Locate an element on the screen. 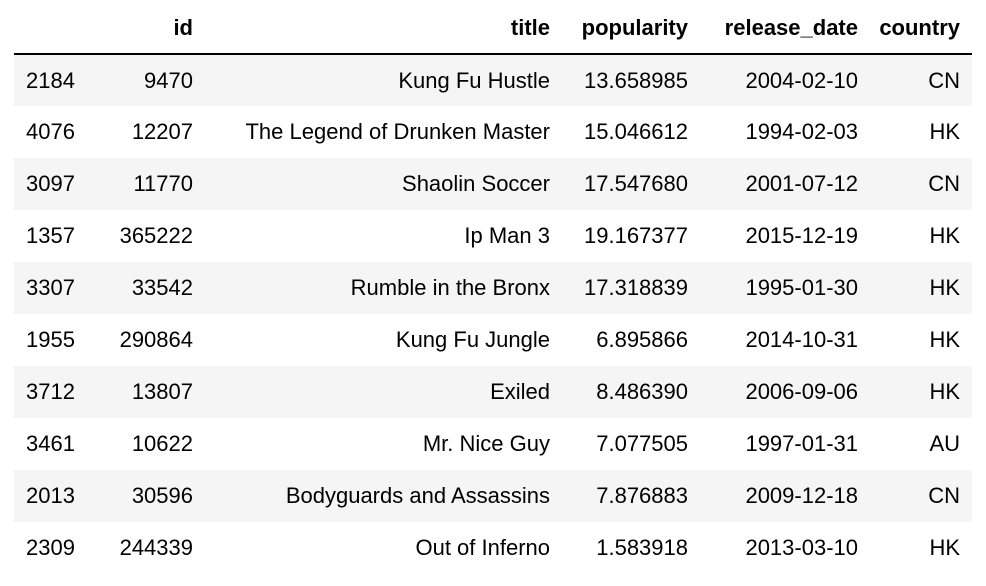 Image resolution: width=986 pixels, height=586 pixels. id-cell: 12207 is located at coordinates (162, 131).